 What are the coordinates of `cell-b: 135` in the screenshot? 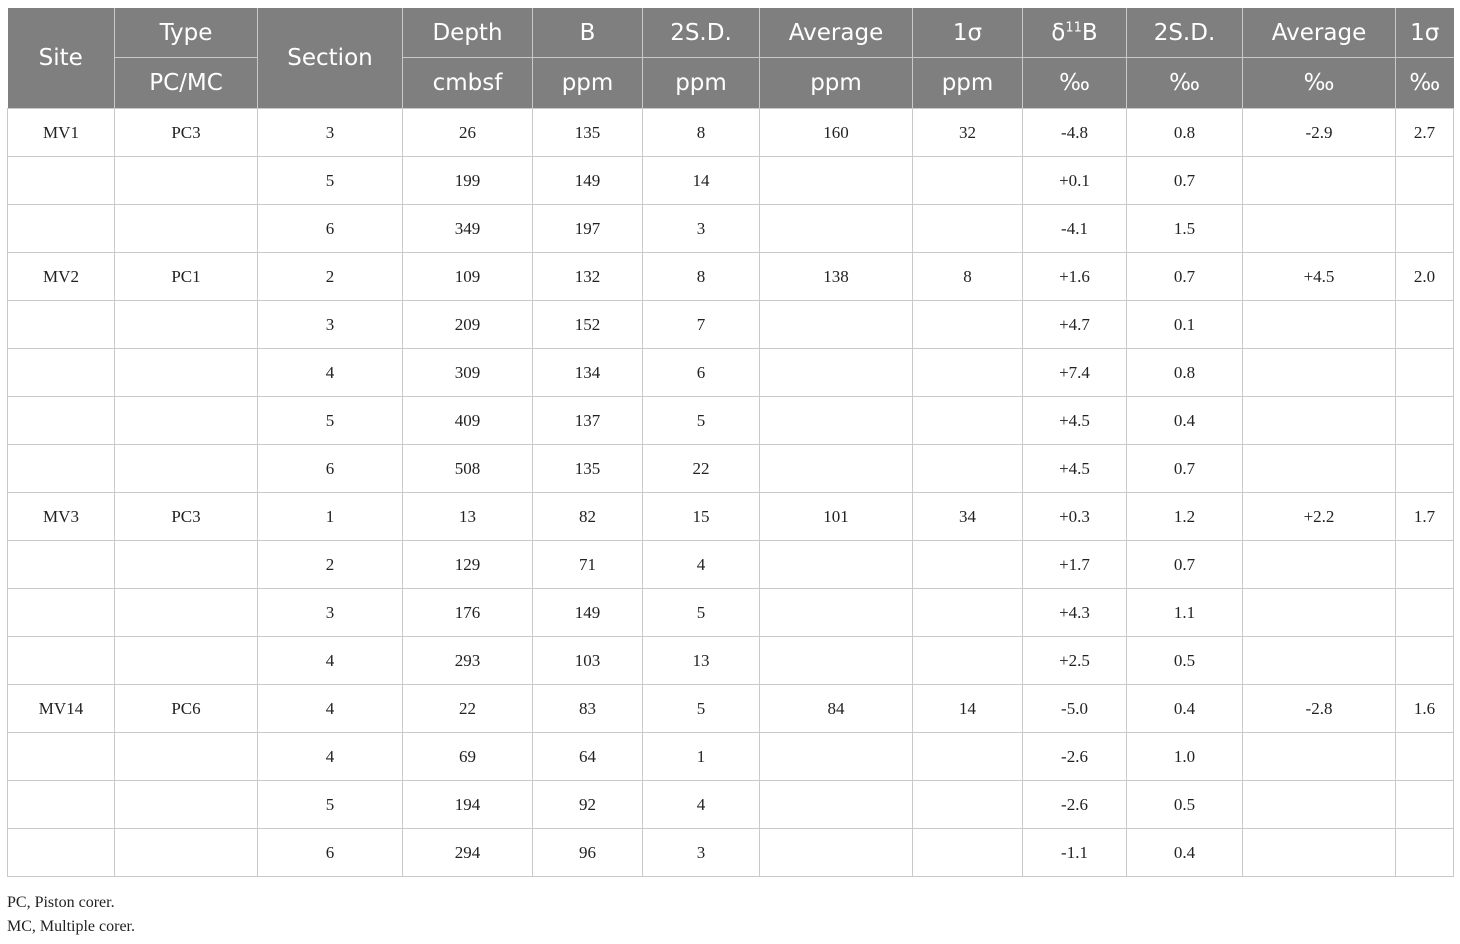 It's located at (587, 132).